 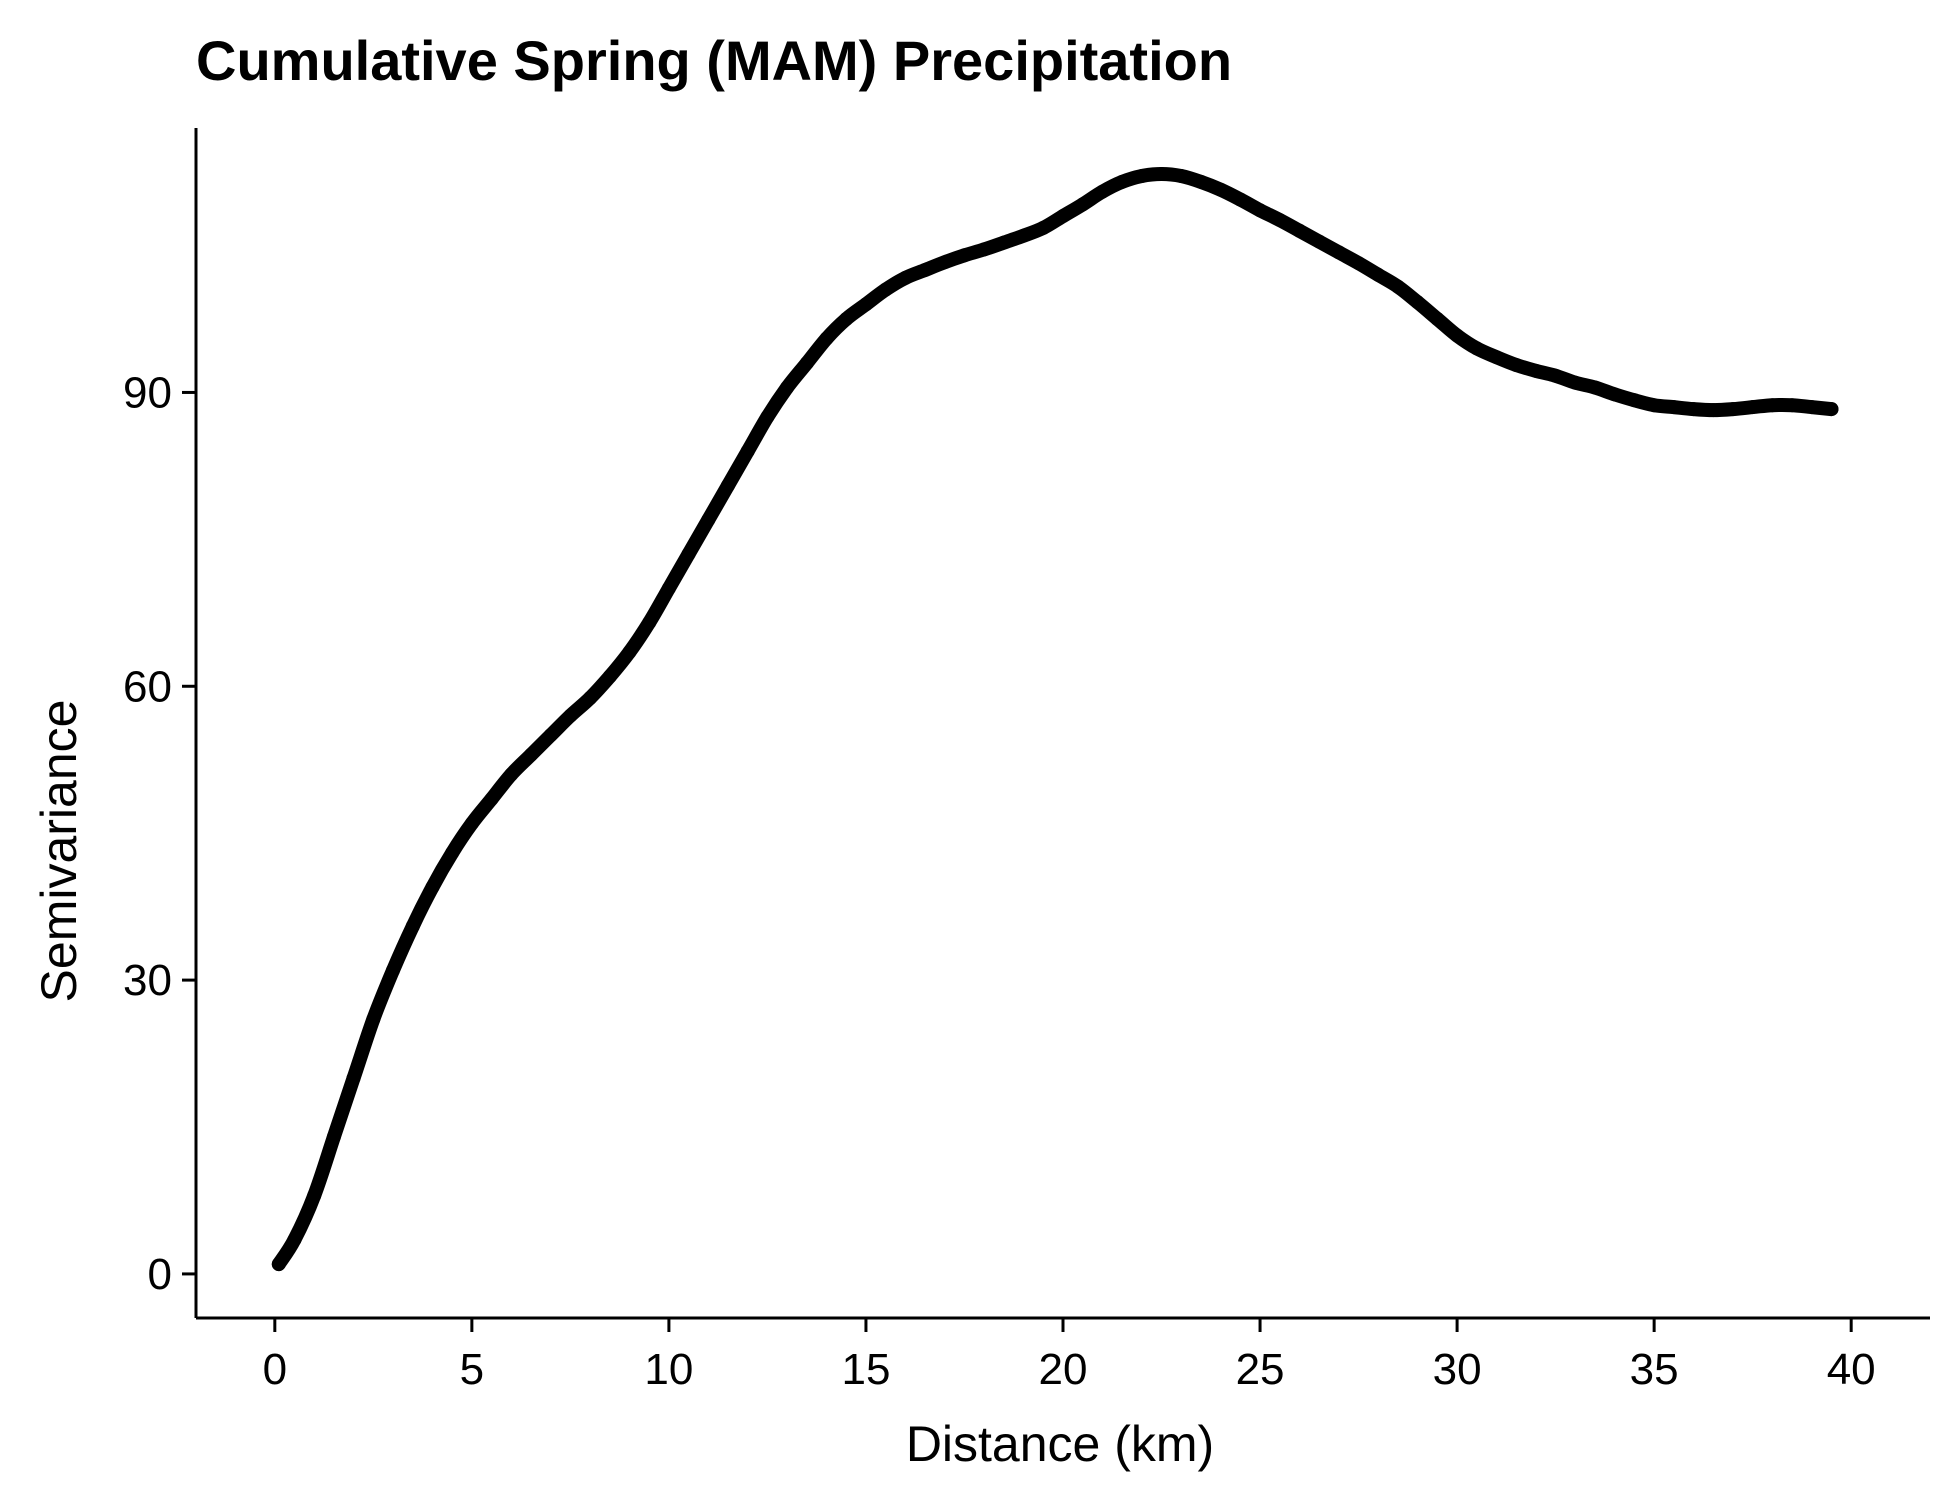 I want to click on x-tick-label: 35, so click(x=1654, y=1369).